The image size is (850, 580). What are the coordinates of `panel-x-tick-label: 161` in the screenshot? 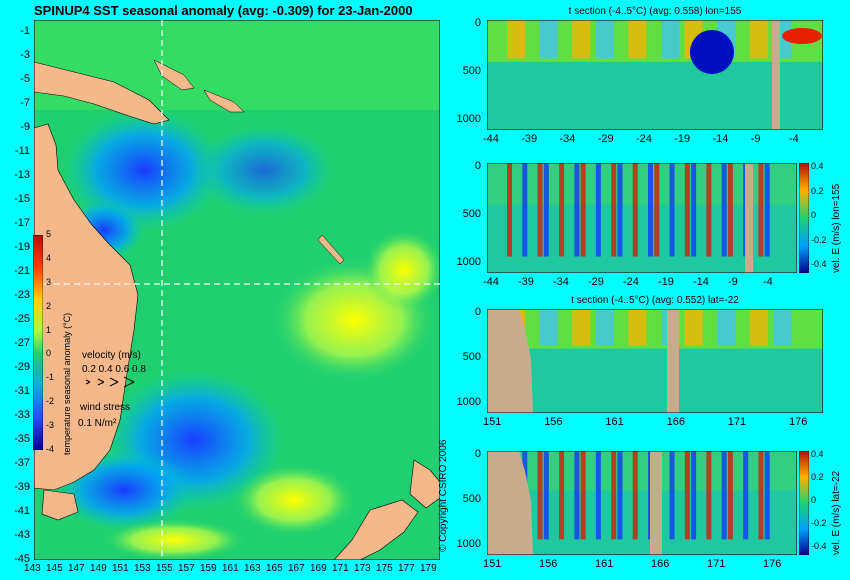 It's located at (604, 564).